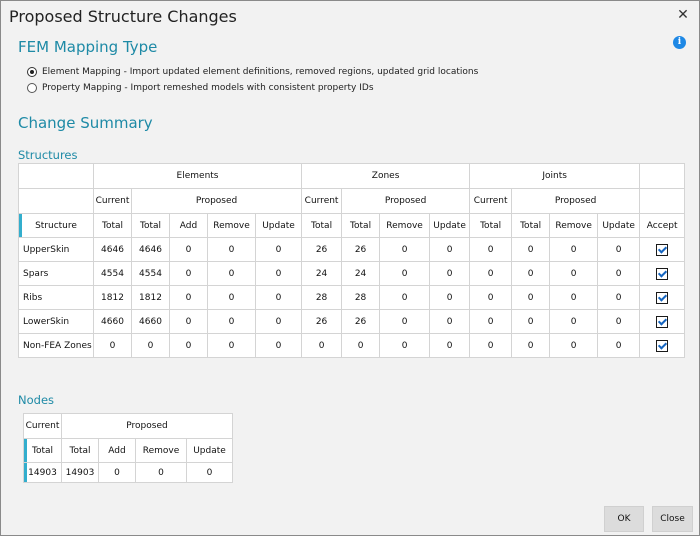 The image size is (700, 536). What do you see at coordinates (188, 225) in the screenshot?
I see `column-header-3: Add` at bounding box center [188, 225].